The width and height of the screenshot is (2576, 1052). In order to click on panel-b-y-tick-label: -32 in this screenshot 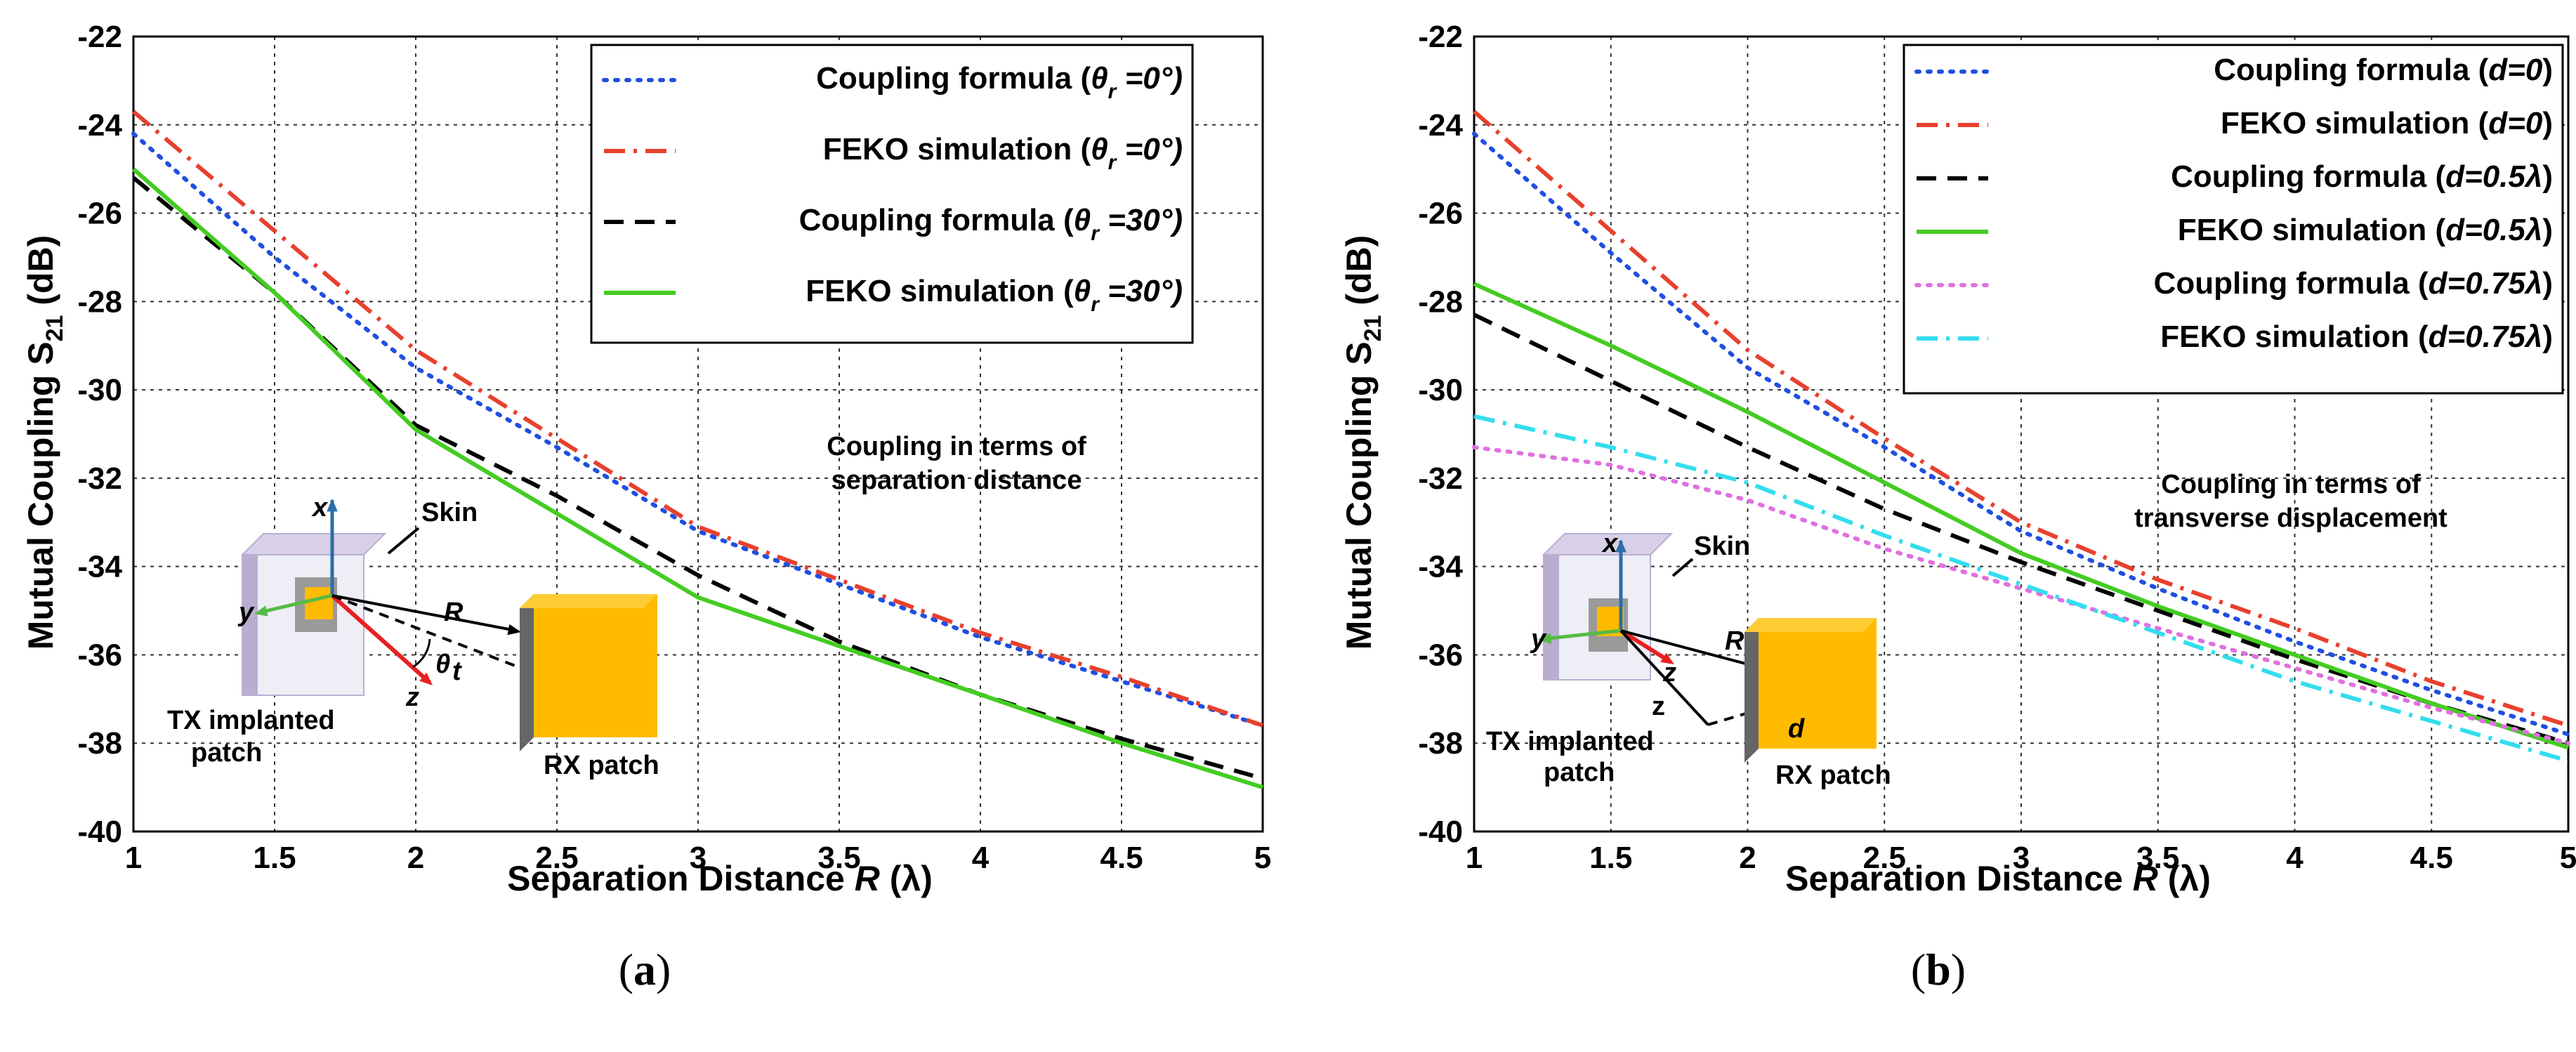, I will do `click(1440, 479)`.